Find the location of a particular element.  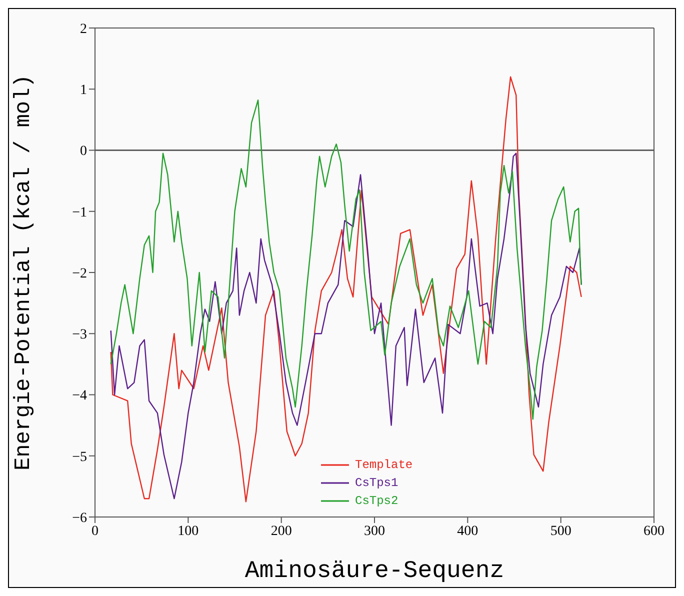

legend-label: CsTps2 is located at coordinates (376, 501).